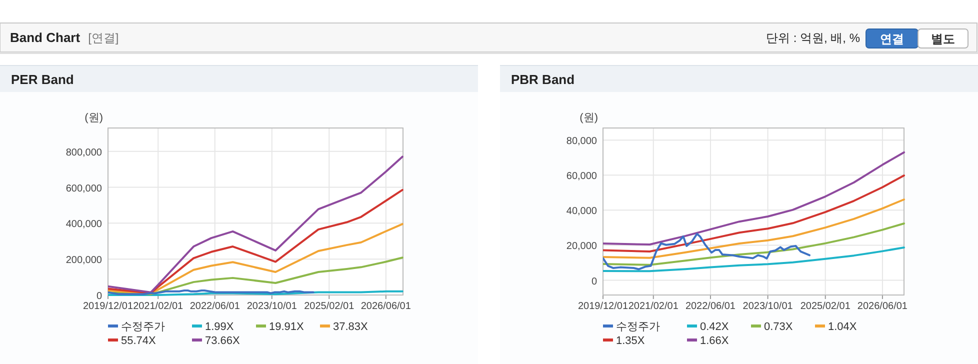 This screenshot has height=364, width=978. What do you see at coordinates (84, 260) in the screenshot?
I see `y-tick-label: 200,000` at bounding box center [84, 260].